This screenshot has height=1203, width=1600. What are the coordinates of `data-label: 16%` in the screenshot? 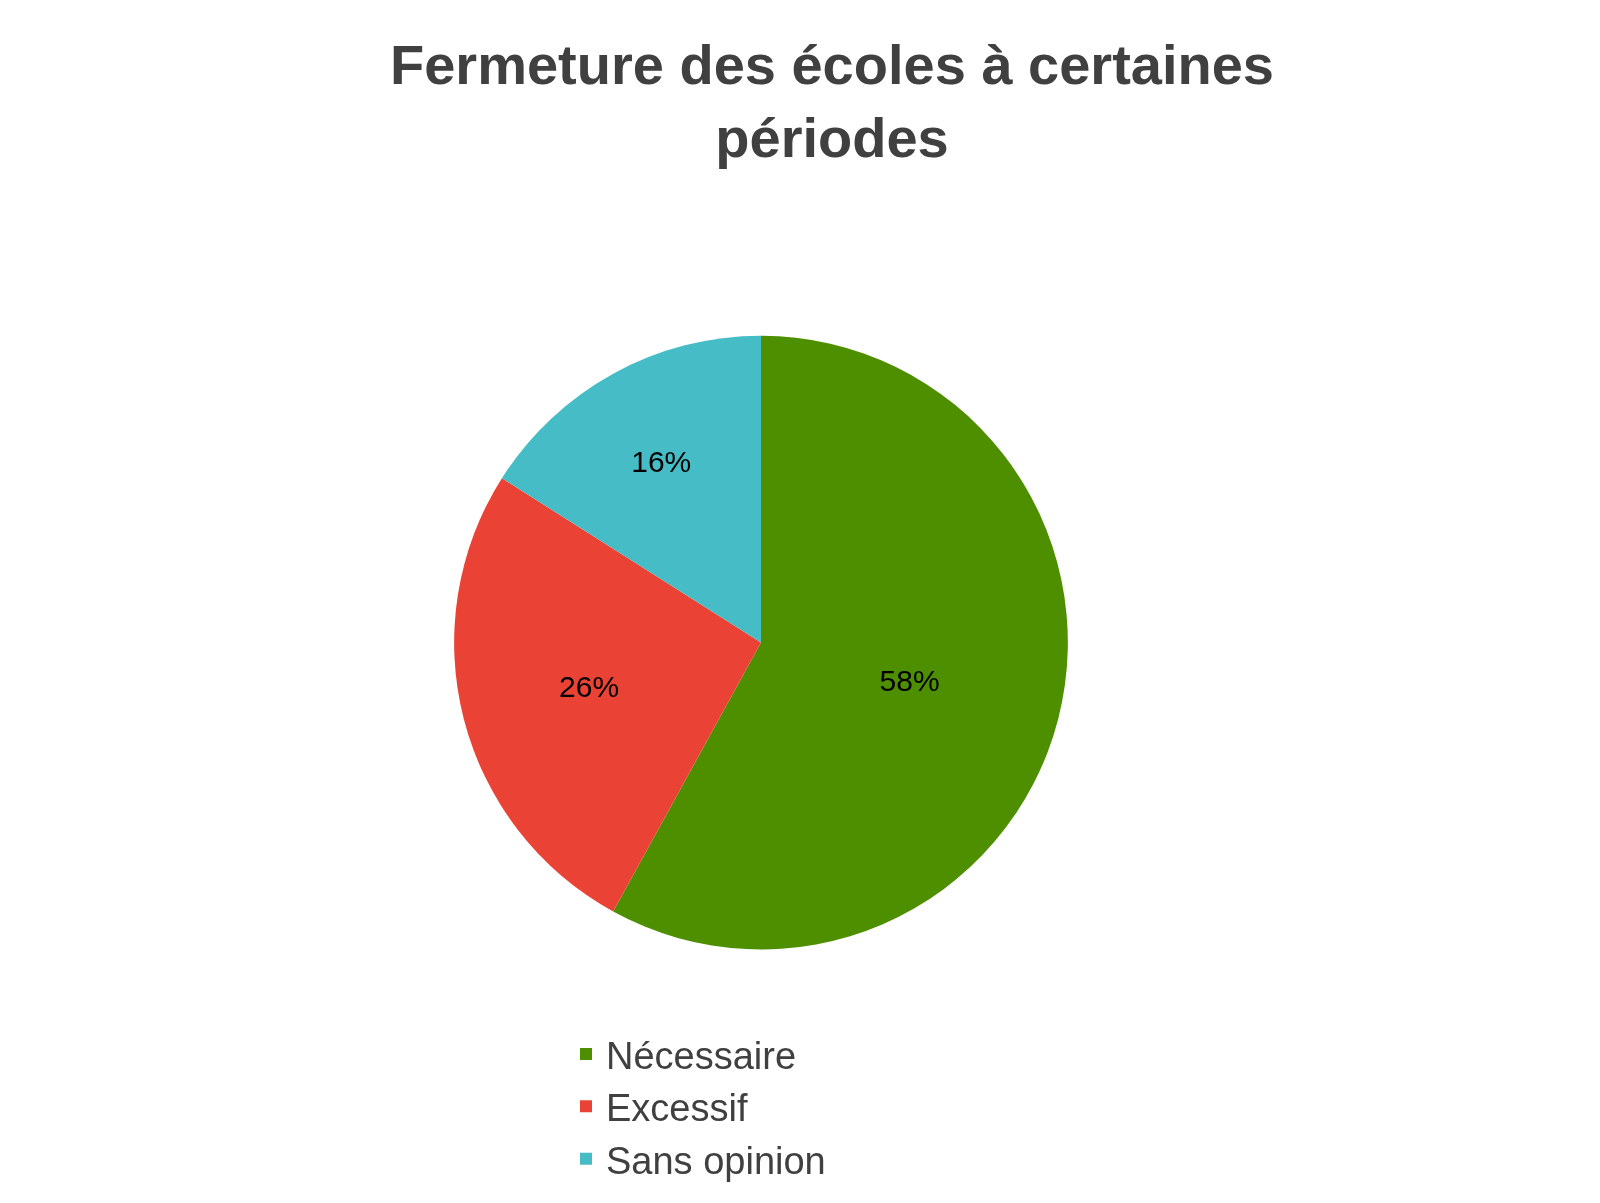 It's located at (661, 461).